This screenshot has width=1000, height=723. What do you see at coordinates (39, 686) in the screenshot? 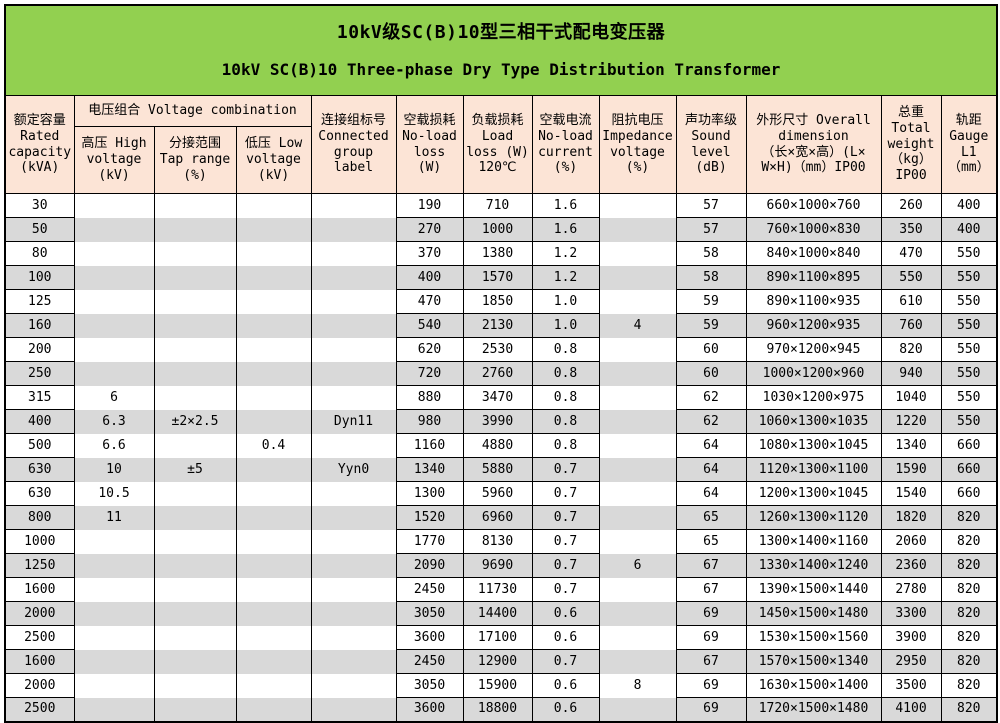
I see `cell-rated-capacity: 2000` at bounding box center [39, 686].